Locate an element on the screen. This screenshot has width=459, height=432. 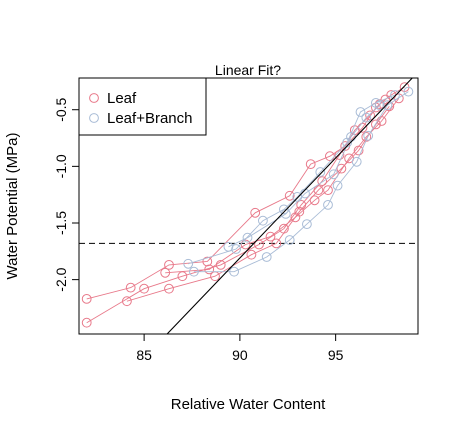
legend: Leaf Leaf+Branch is located at coordinates (142, 106).